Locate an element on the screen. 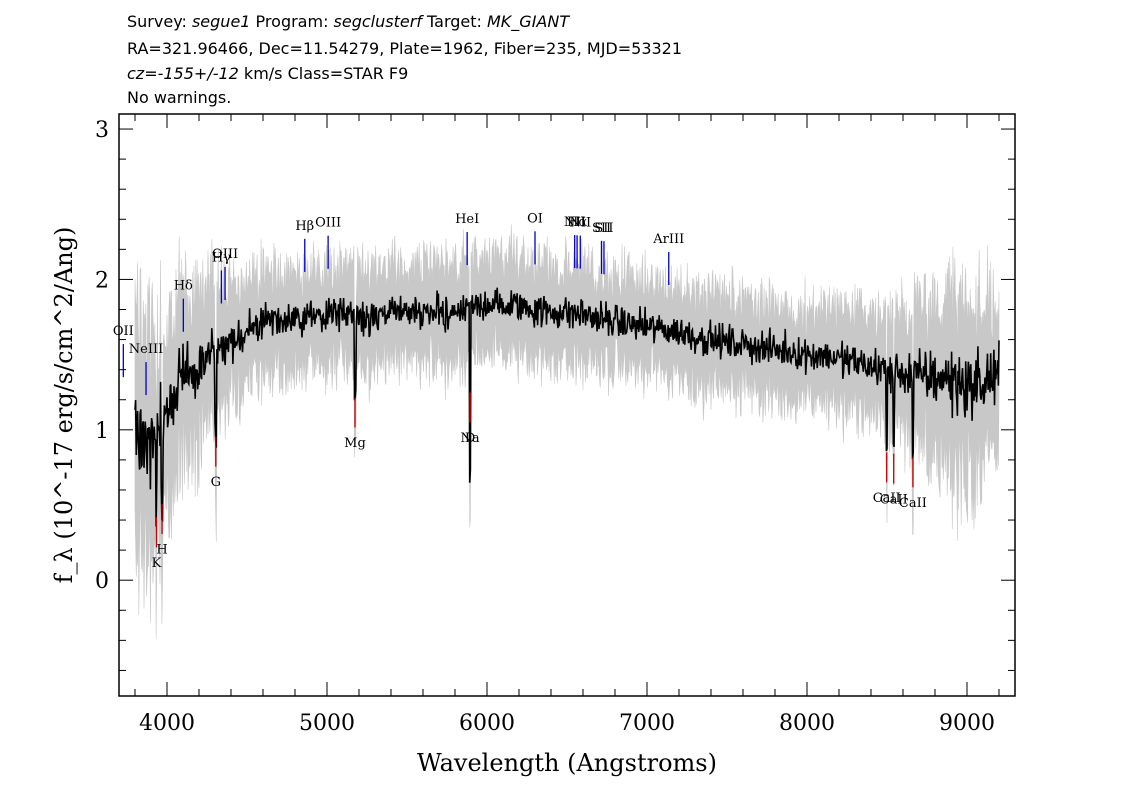 The height and width of the screenshot is (810, 1134). header-line-4: No warnings. is located at coordinates (179, 97).